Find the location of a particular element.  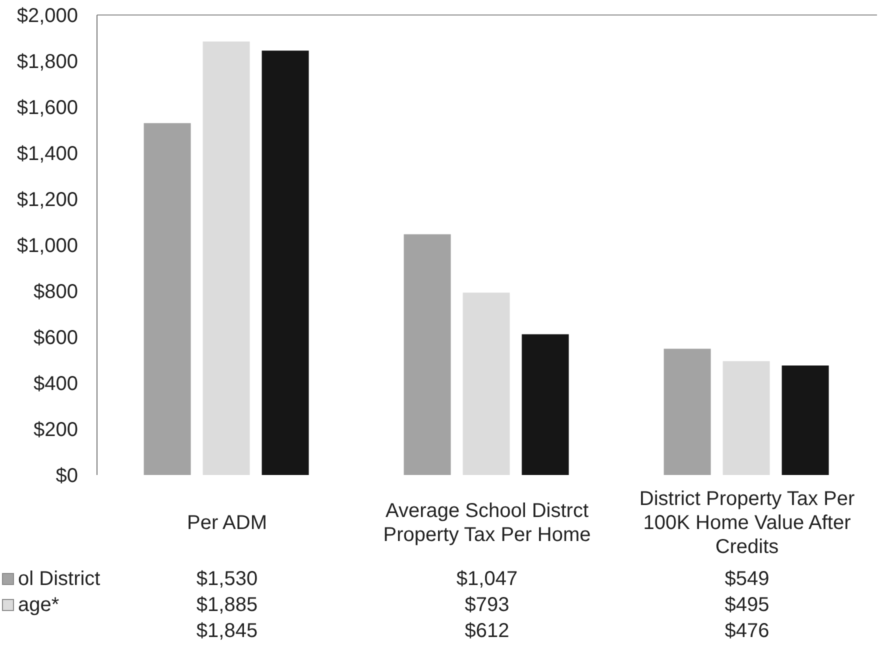

y-tick-label: $800 is located at coordinates (56, 292).